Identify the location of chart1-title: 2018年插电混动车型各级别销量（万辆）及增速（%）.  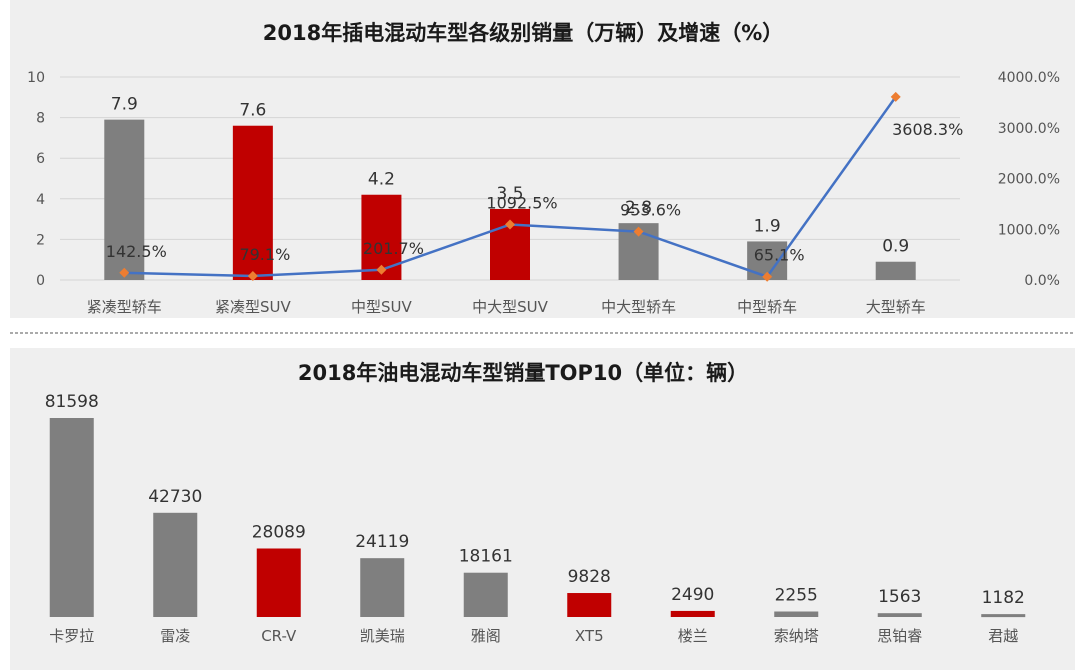
(523, 33).